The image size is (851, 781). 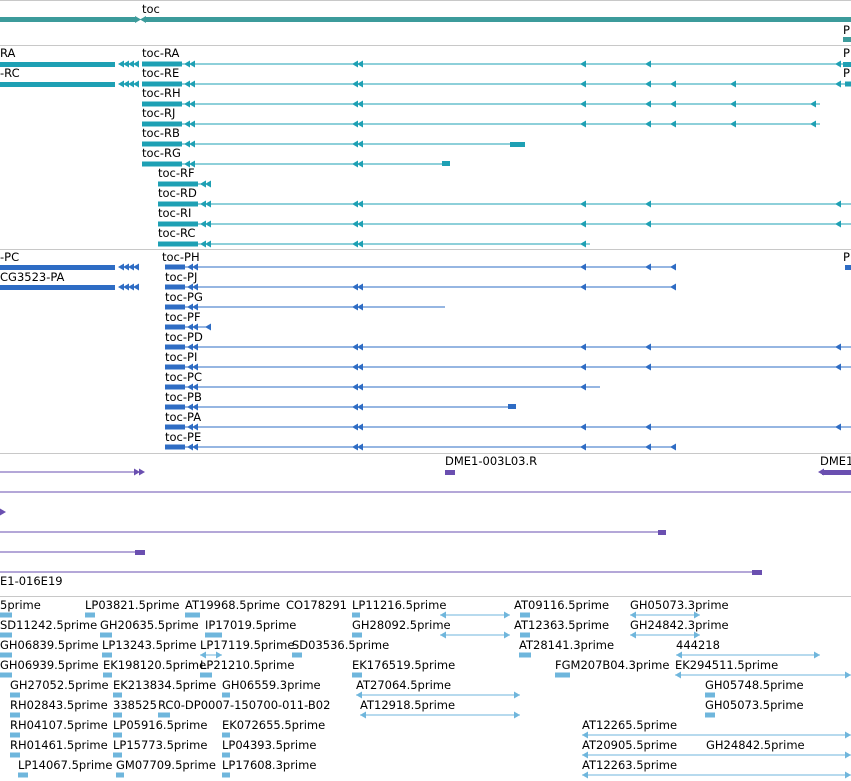 What do you see at coordinates (755, 745) in the screenshot?
I see `est-label: GH24842.5prime` at bounding box center [755, 745].